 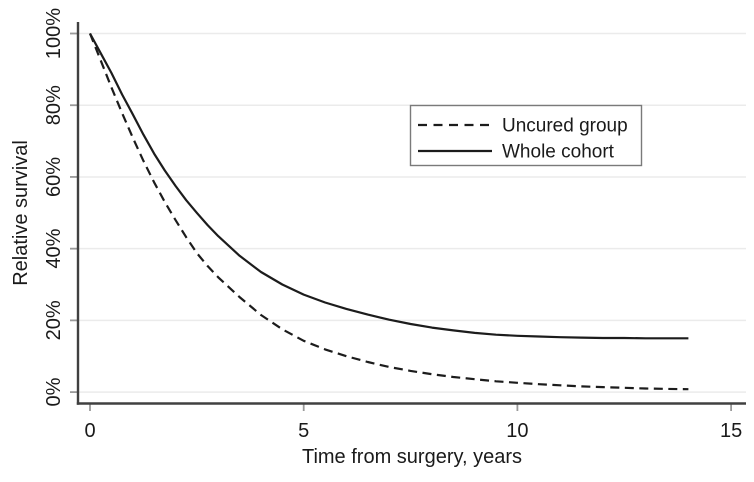 I want to click on x-tick-label: 10, so click(x=517, y=431).